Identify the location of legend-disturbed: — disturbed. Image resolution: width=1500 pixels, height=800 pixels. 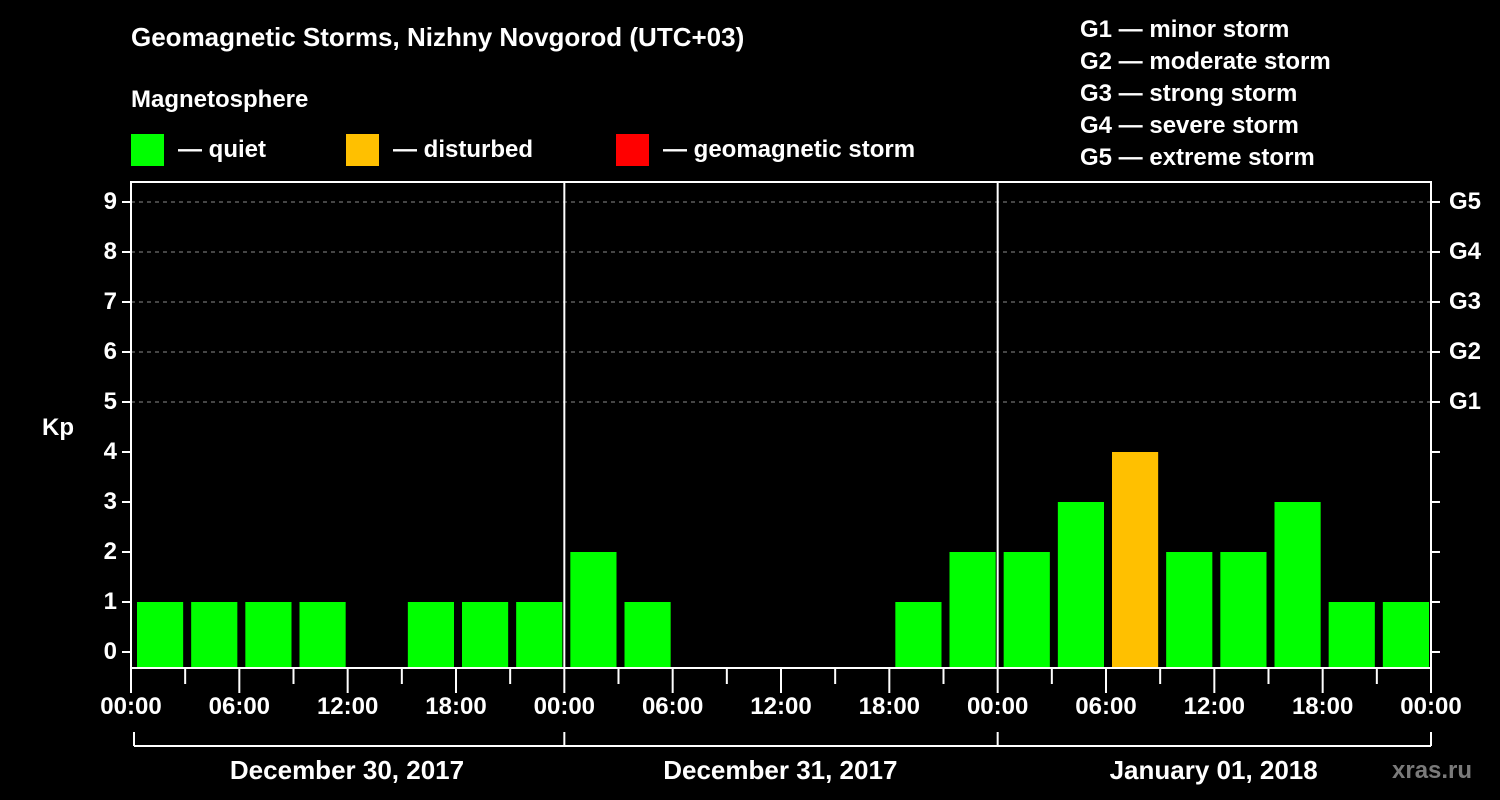
(439, 150).